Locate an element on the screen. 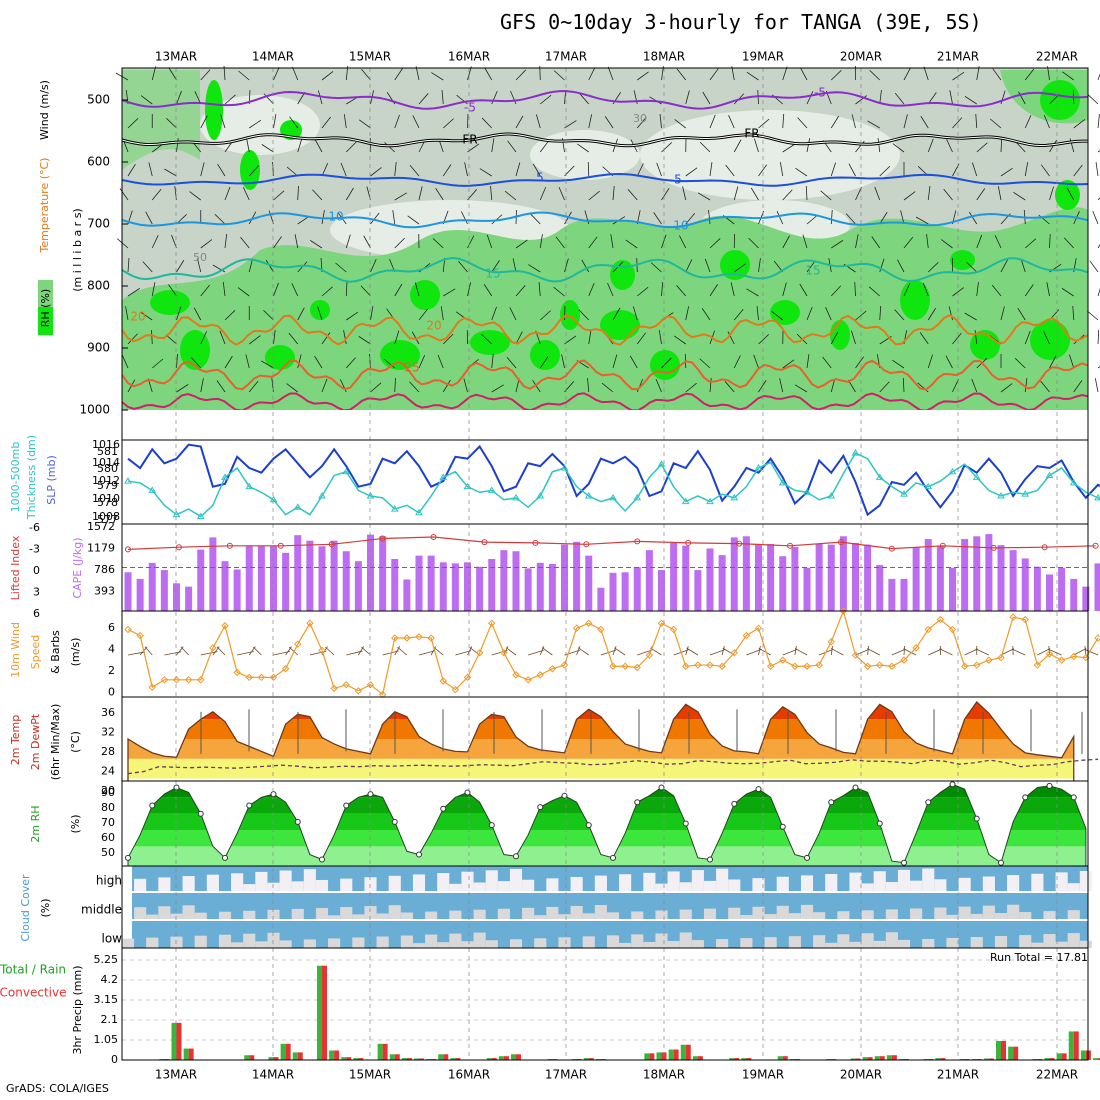 The image size is (1100, 1100). cape-label: CAPE (J/kg) is located at coordinates (77, 567).